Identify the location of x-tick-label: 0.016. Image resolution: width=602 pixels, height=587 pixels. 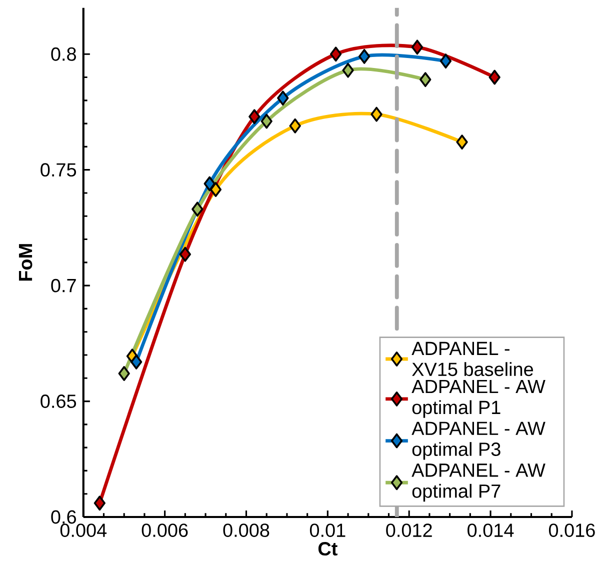
(571, 531).